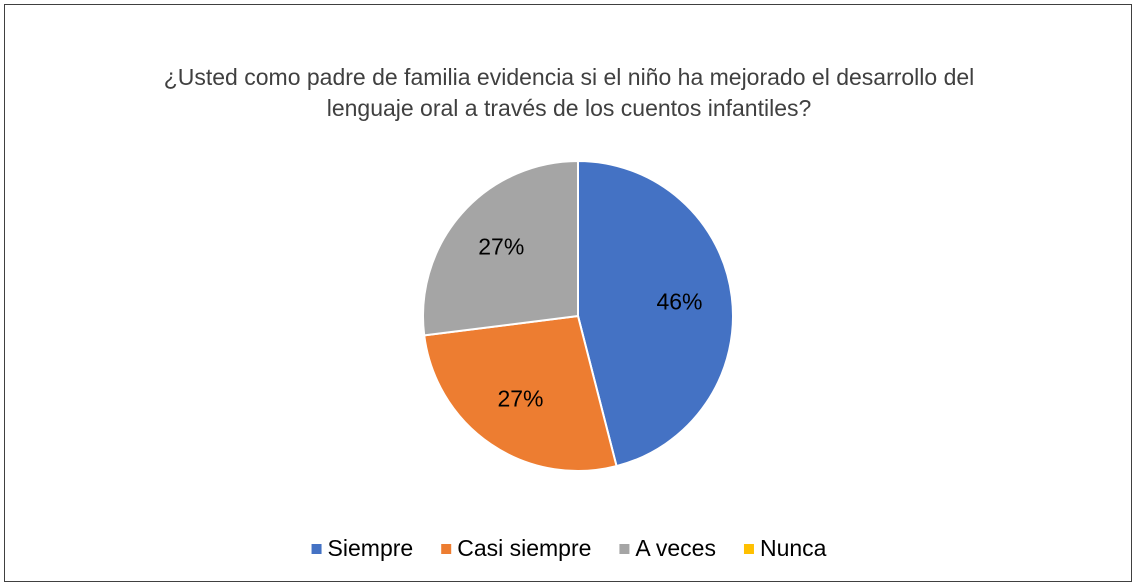 The width and height of the screenshot is (1138, 584). What do you see at coordinates (524, 548) in the screenshot?
I see `legend-label: Casi siempre` at bounding box center [524, 548].